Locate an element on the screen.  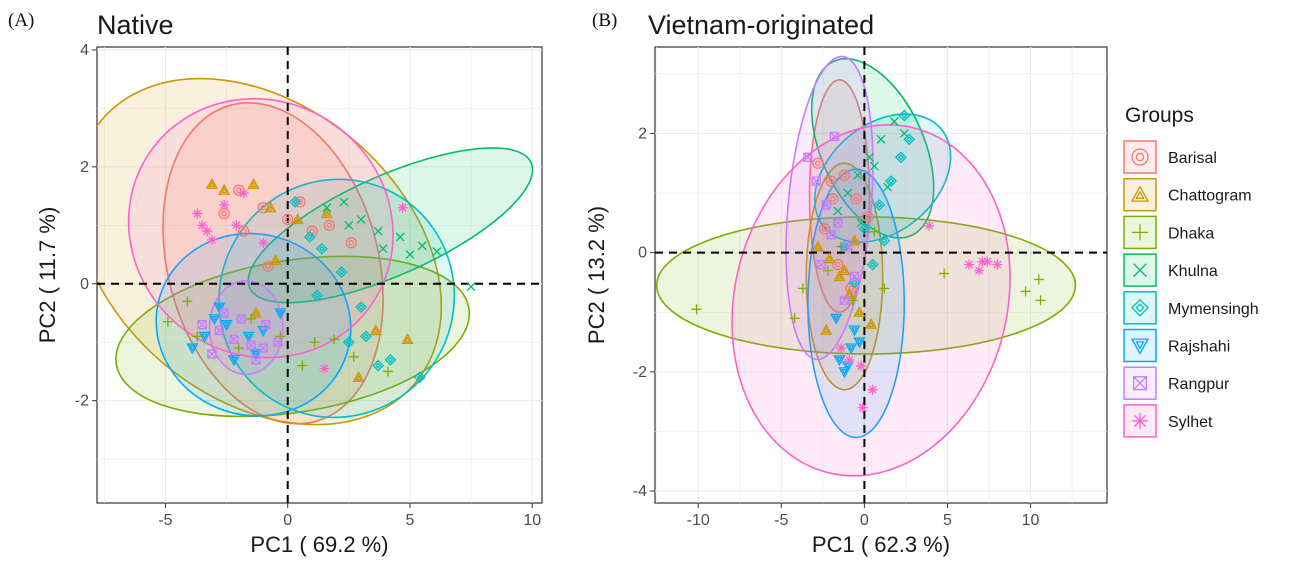
legend-label-chattogram: Chattogram is located at coordinates (1210, 196).